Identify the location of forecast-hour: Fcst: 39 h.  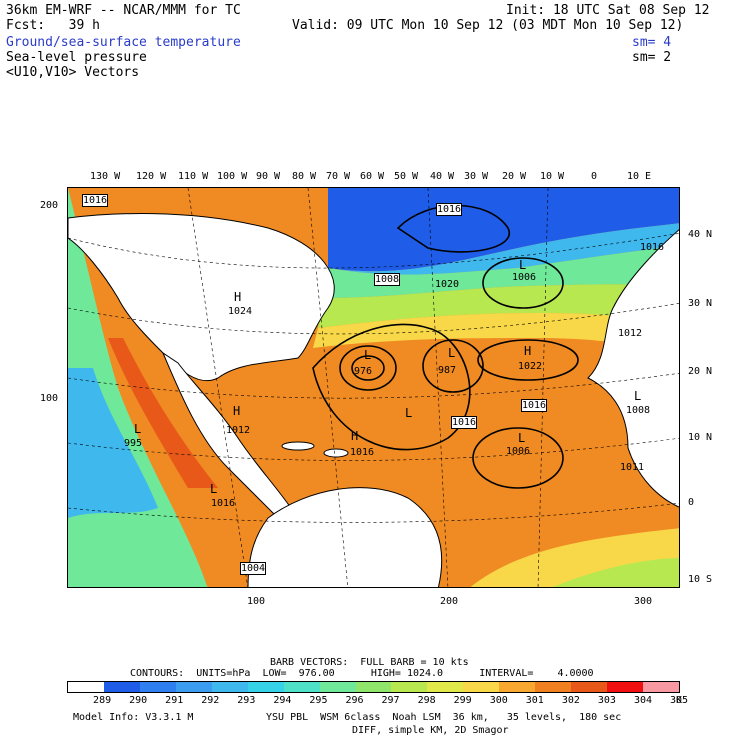
(53, 25).